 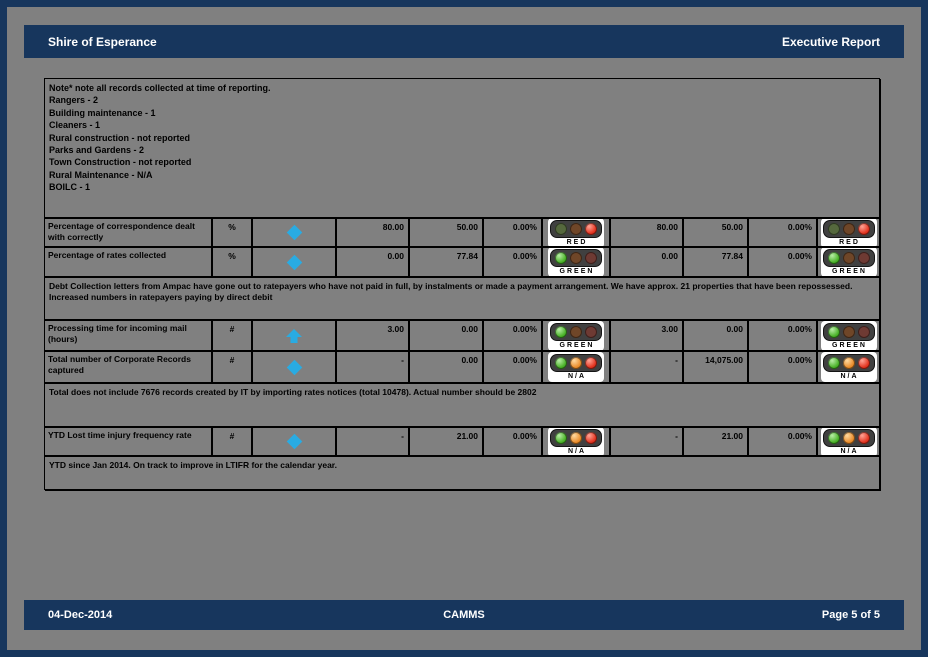 I want to click on kpi-period-status-cell: RED, so click(x=577, y=233).